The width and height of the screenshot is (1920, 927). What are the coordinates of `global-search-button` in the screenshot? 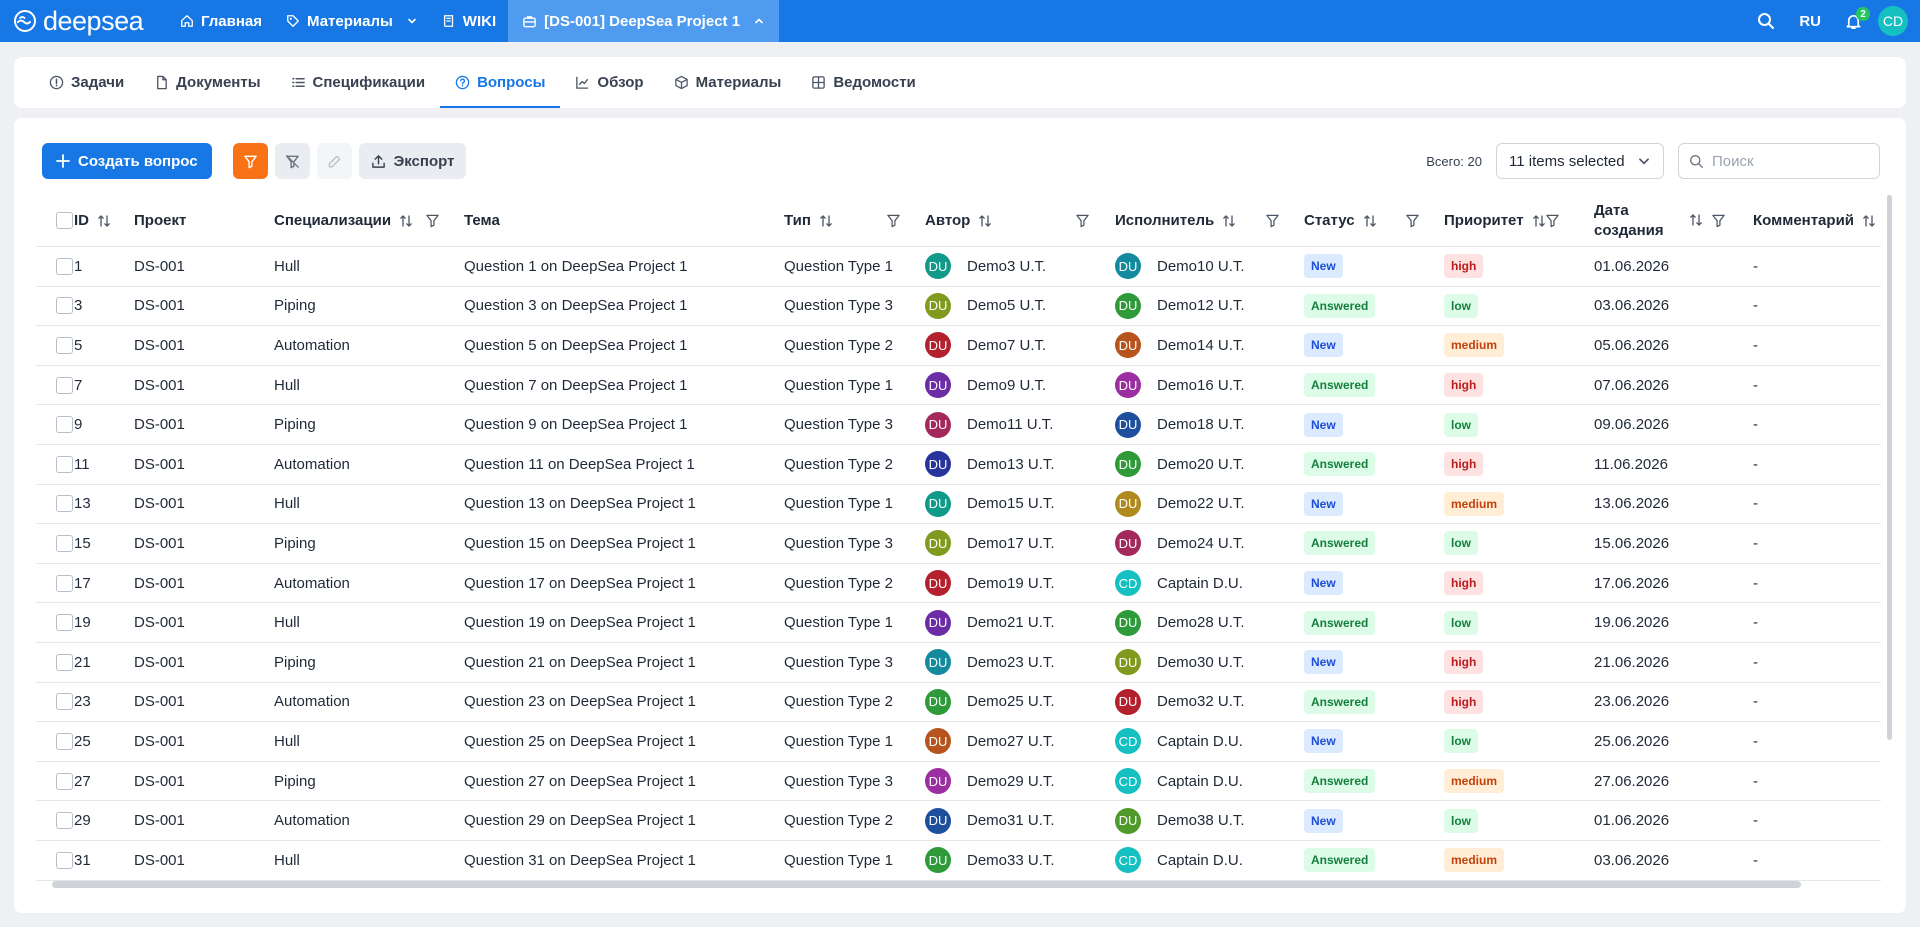 It's located at (1766, 21).